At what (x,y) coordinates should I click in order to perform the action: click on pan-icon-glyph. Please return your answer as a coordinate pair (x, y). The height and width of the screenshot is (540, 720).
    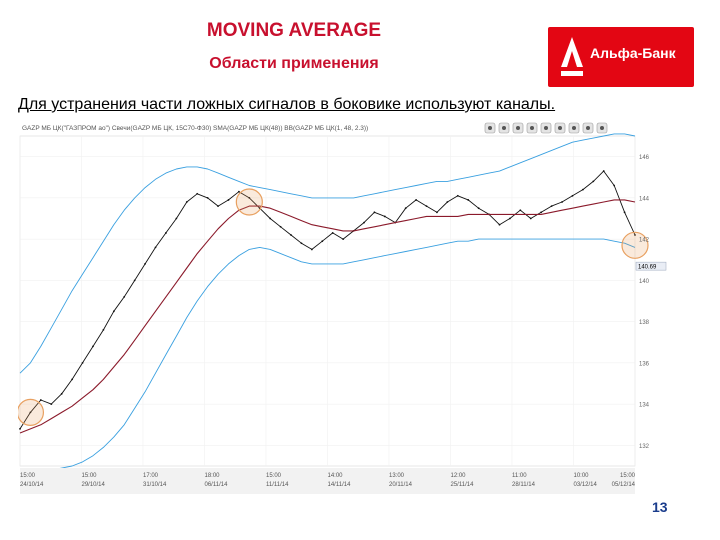
    Looking at the image, I should click on (546, 128).